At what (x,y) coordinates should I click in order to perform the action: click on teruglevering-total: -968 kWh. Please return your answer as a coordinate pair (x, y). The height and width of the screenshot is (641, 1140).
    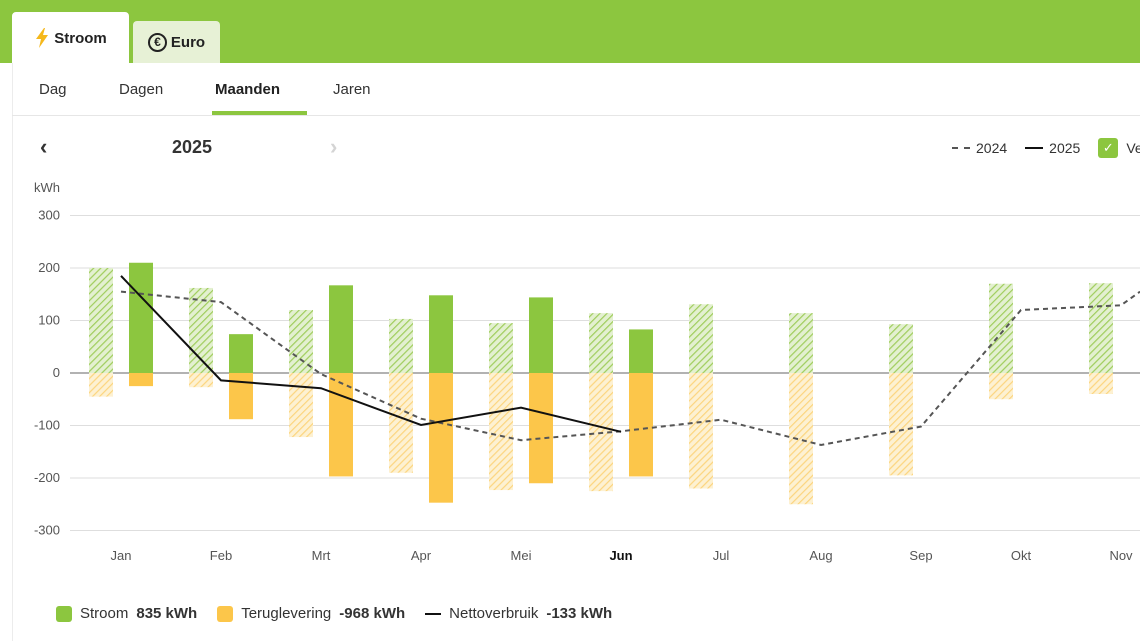
    Looking at the image, I should click on (372, 613).